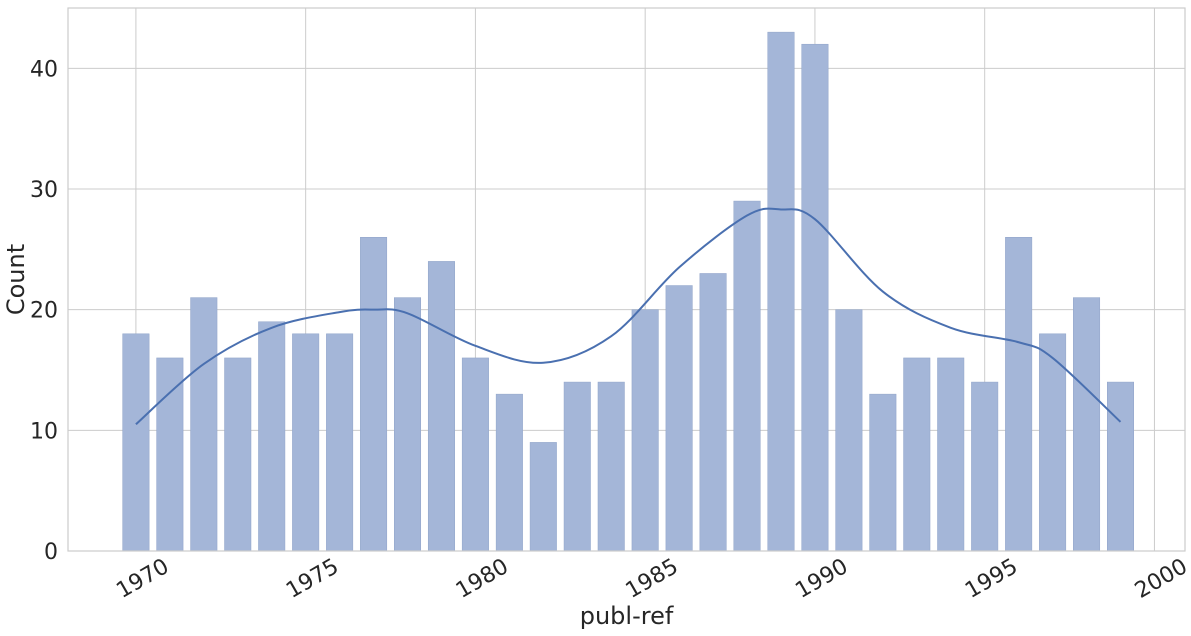  I want to click on x-tick-label: 1990, so click(821, 579).